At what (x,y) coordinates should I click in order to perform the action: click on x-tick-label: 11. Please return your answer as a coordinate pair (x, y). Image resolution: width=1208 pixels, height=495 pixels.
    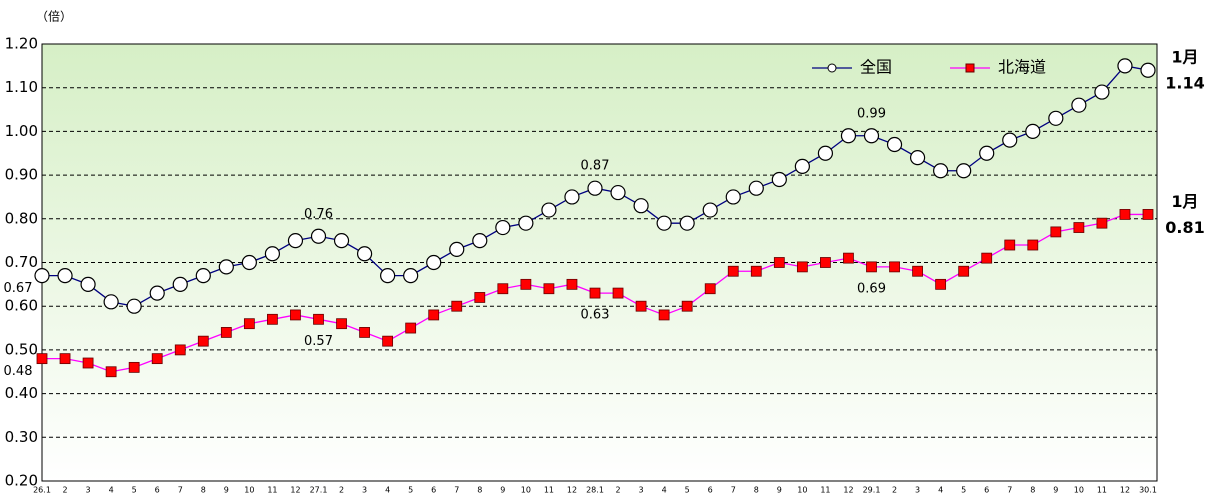
    Looking at the image, I should click on (825, 490).